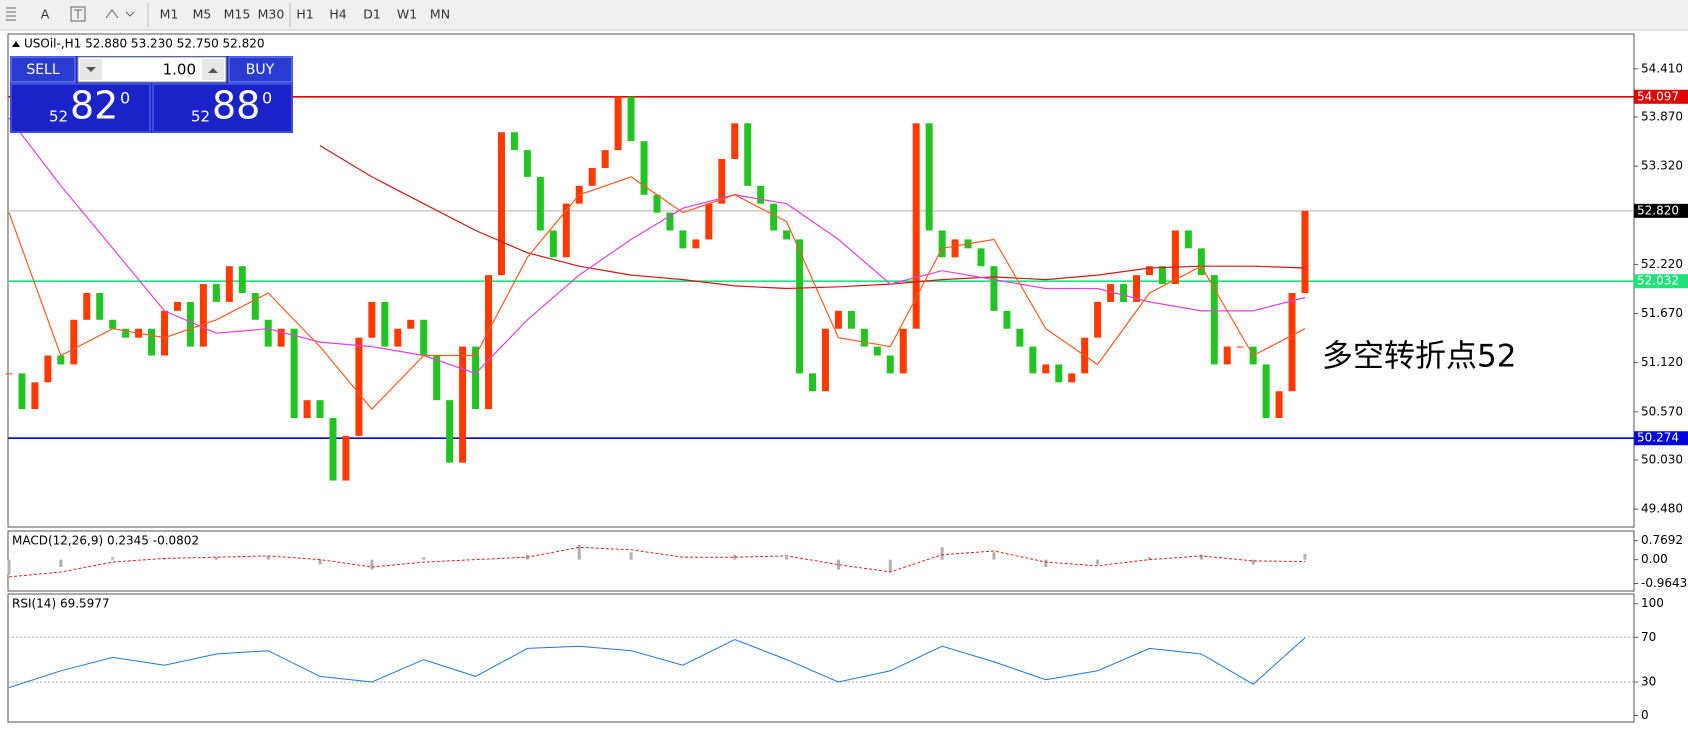 This screenshot has width=1688, height=730. What do you see at coordinates (200, 117) in the screenshot?
I see `ask-big: 52` at bounding box center [200, 117].